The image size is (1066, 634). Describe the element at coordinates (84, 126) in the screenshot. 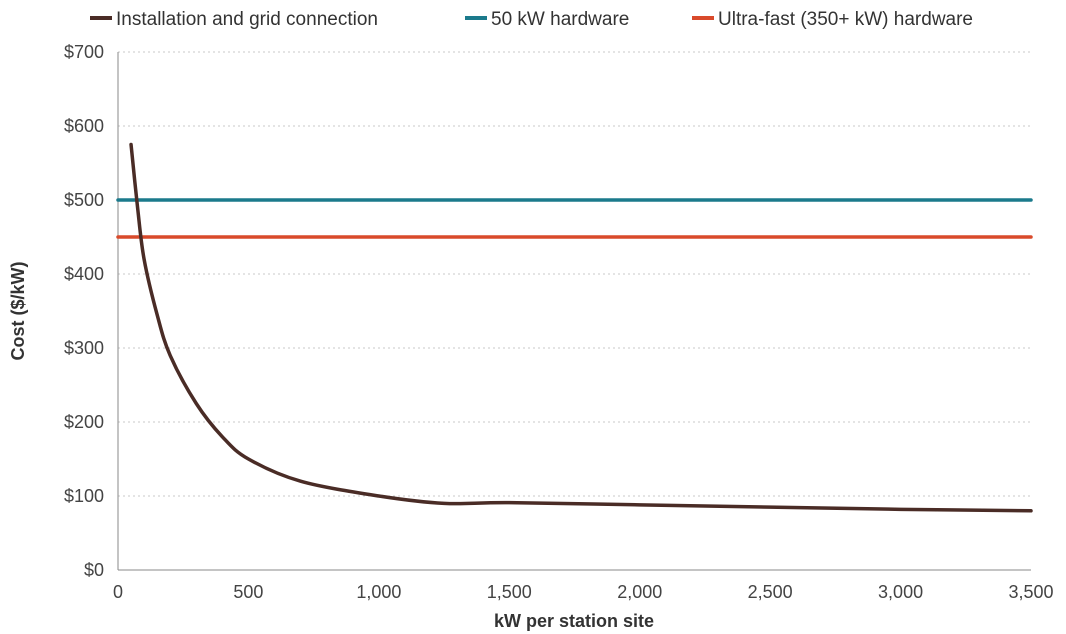

I see `y-tick-label: $600` at that location.